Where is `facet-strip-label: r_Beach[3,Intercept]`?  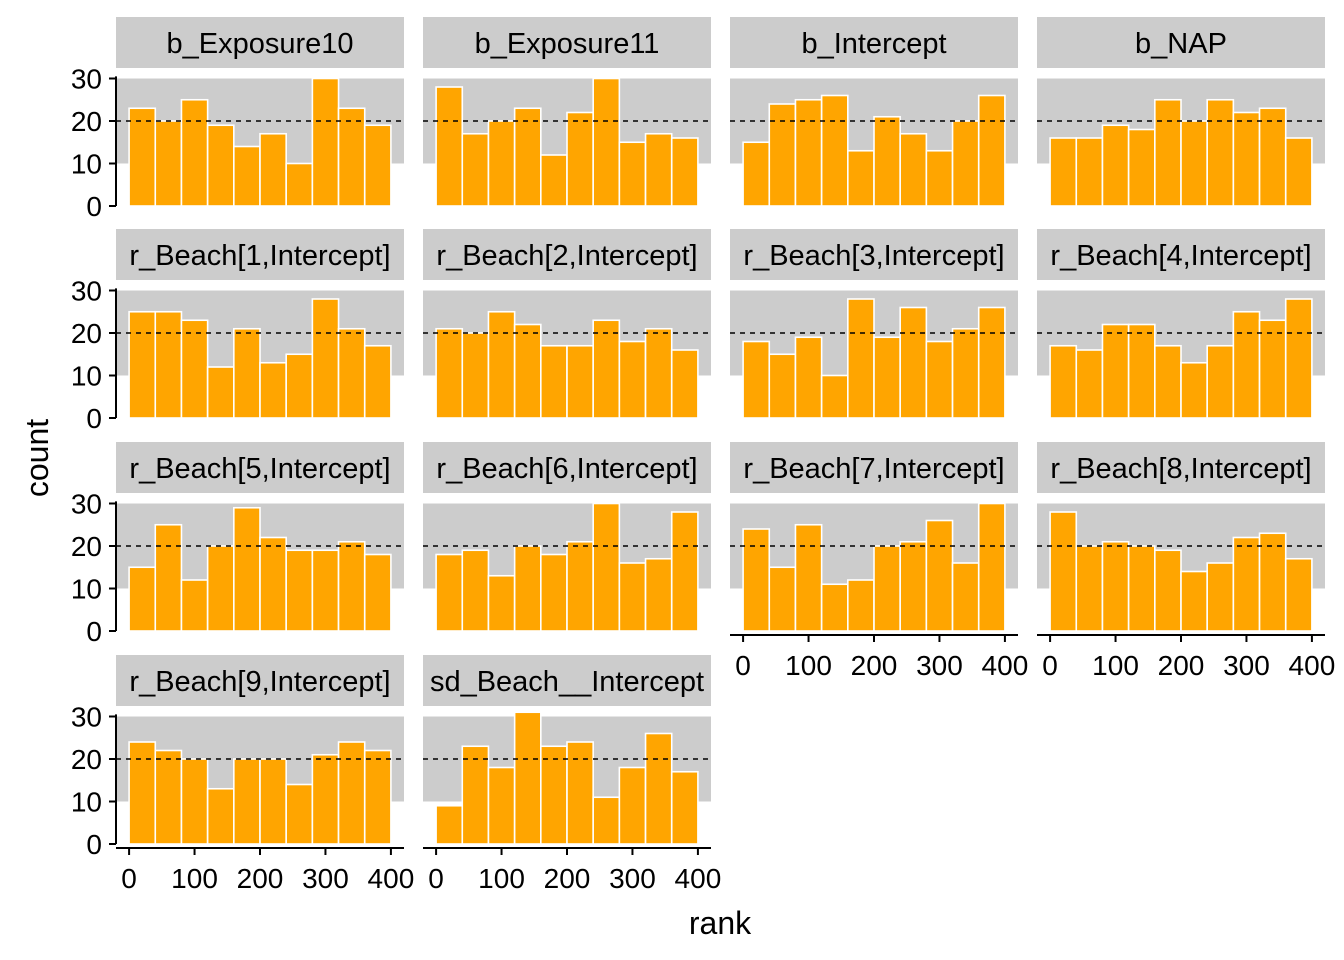
facet-strip-label: r_Beach[3,Intercept] is located at coordinates (873, 256).